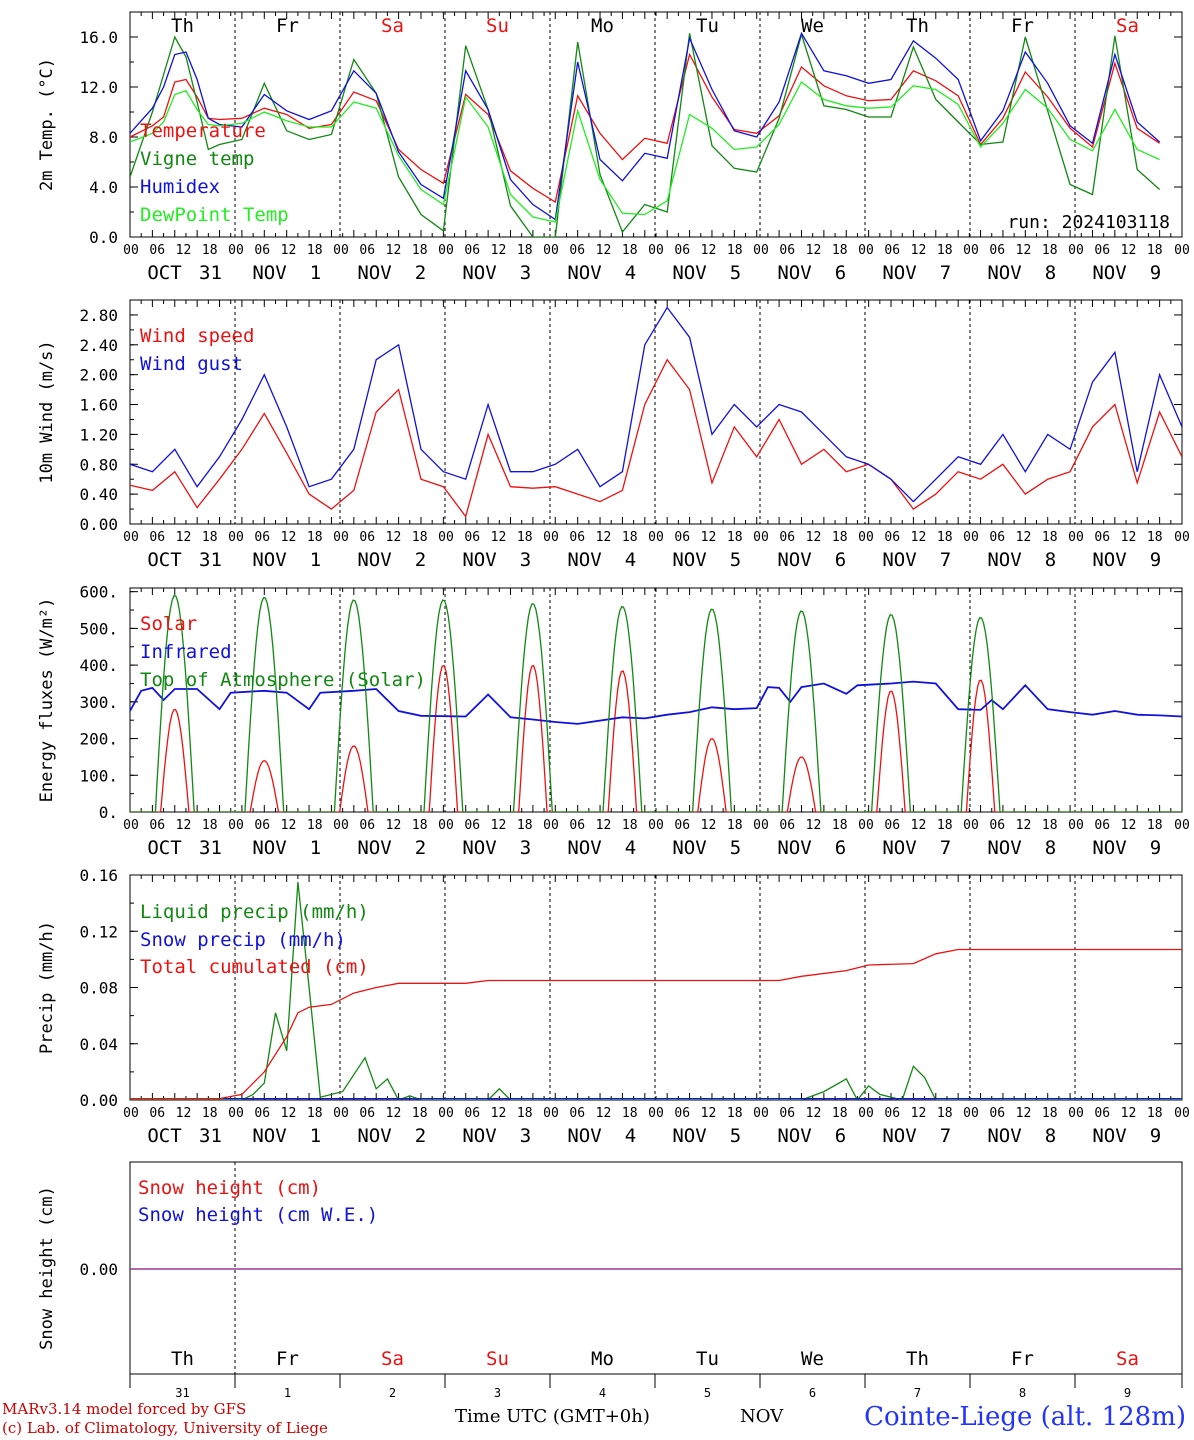  Describe the element at coordinates (98, 665) in the screenshot. I see `y-tick-label: 400.` at that location.